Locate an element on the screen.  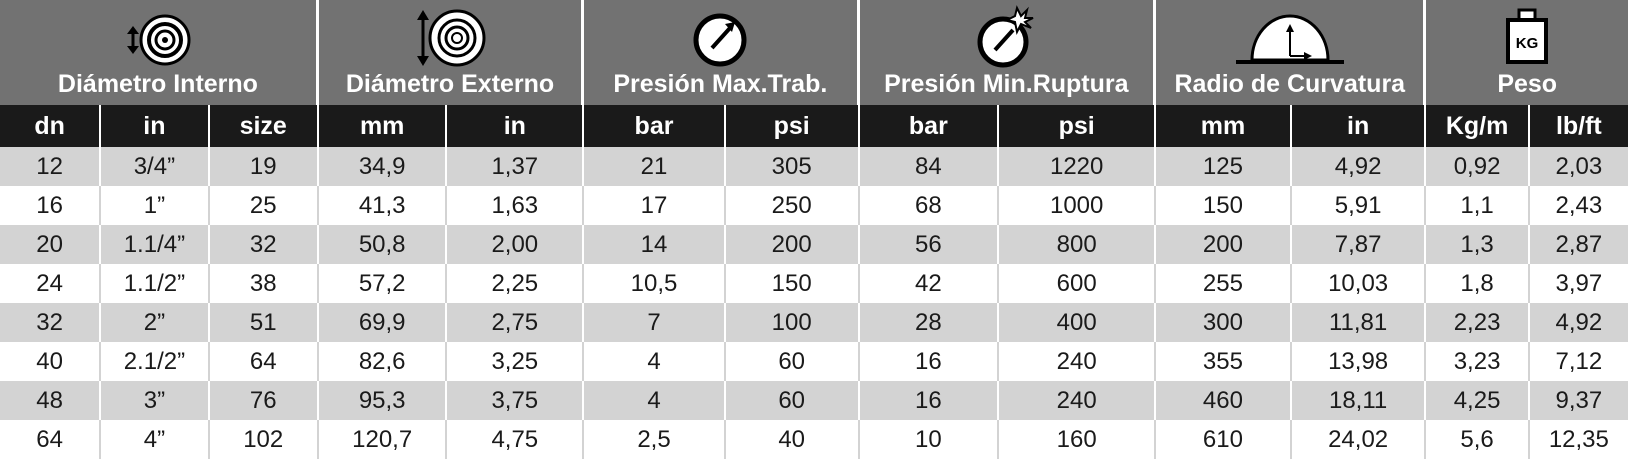
table-cell: 3,75 is located at coordinates (516, 400).